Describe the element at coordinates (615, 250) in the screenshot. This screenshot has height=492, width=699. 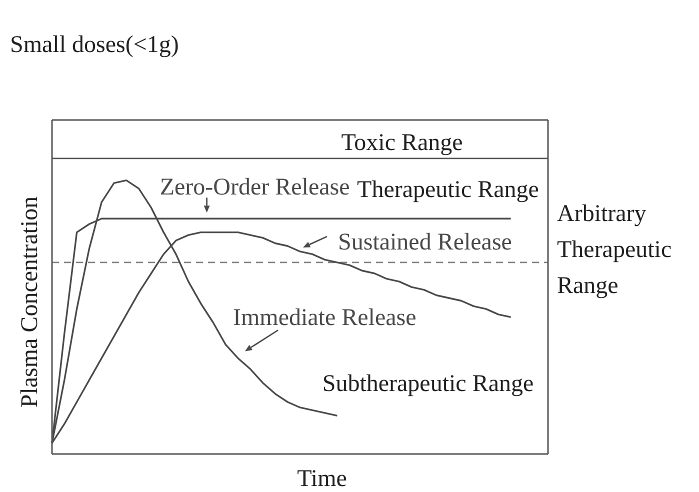
I see `text: Arbitrary Therapeutic Range` at that location.